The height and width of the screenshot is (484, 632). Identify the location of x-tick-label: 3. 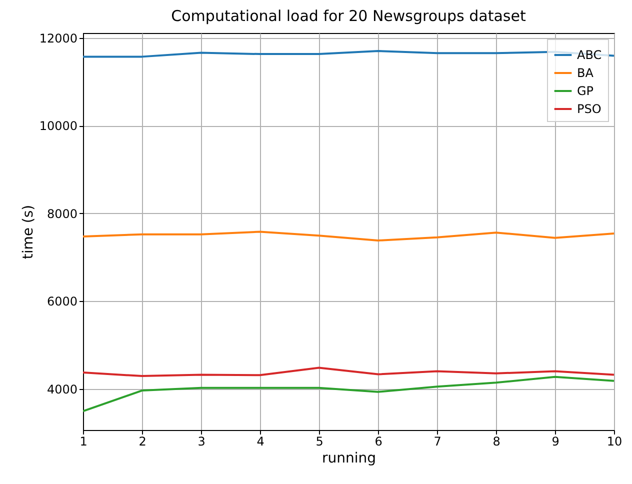
(202, 441).